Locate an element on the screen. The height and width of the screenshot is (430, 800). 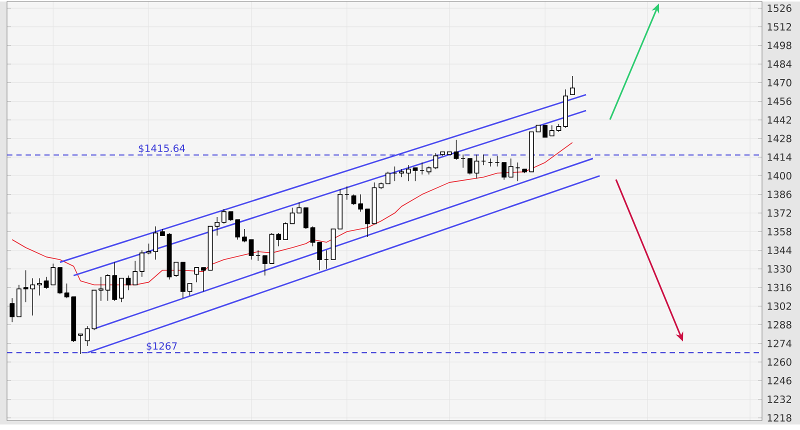
y-tick-label: 1316 is located at coordinates (780, 288).